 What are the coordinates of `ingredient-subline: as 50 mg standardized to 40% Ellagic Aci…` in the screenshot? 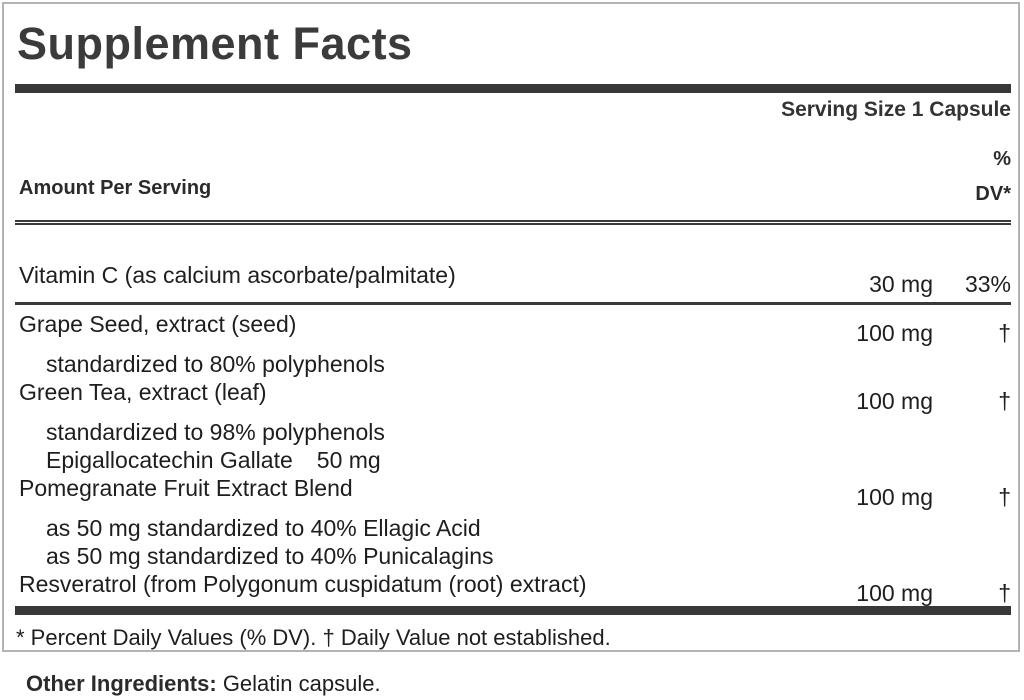 It's located at (263, 528).